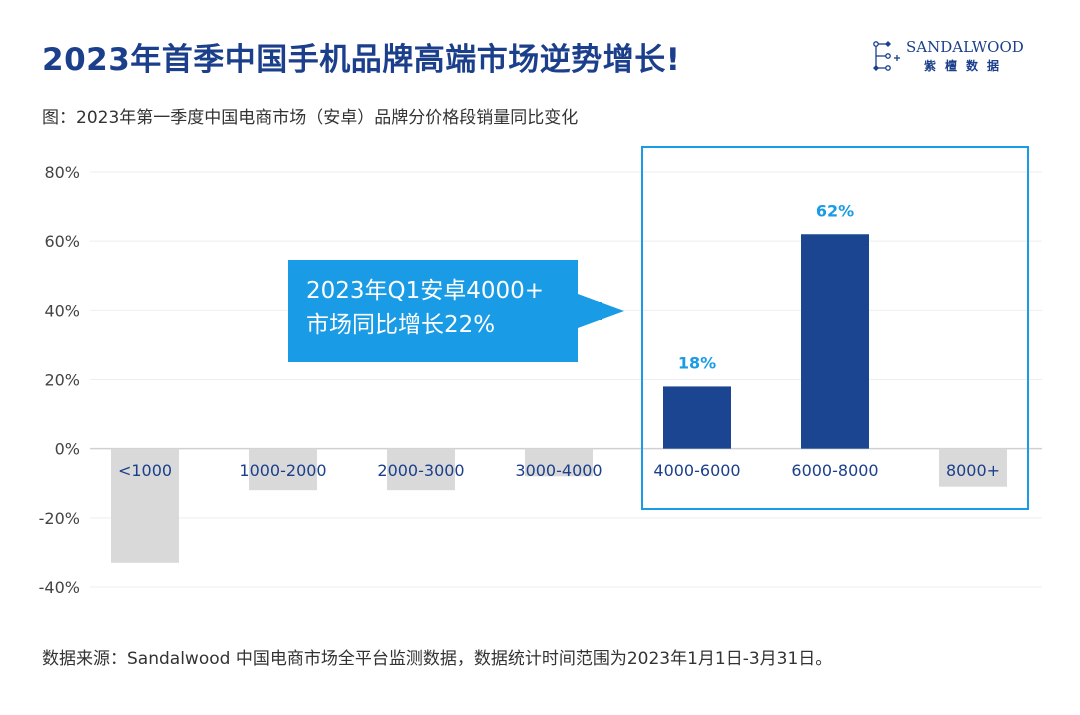  What do you see at coordinates (62, 241) in the screenshot?
I see `y-tick-label: 60%` at bounding box center [62, 241].